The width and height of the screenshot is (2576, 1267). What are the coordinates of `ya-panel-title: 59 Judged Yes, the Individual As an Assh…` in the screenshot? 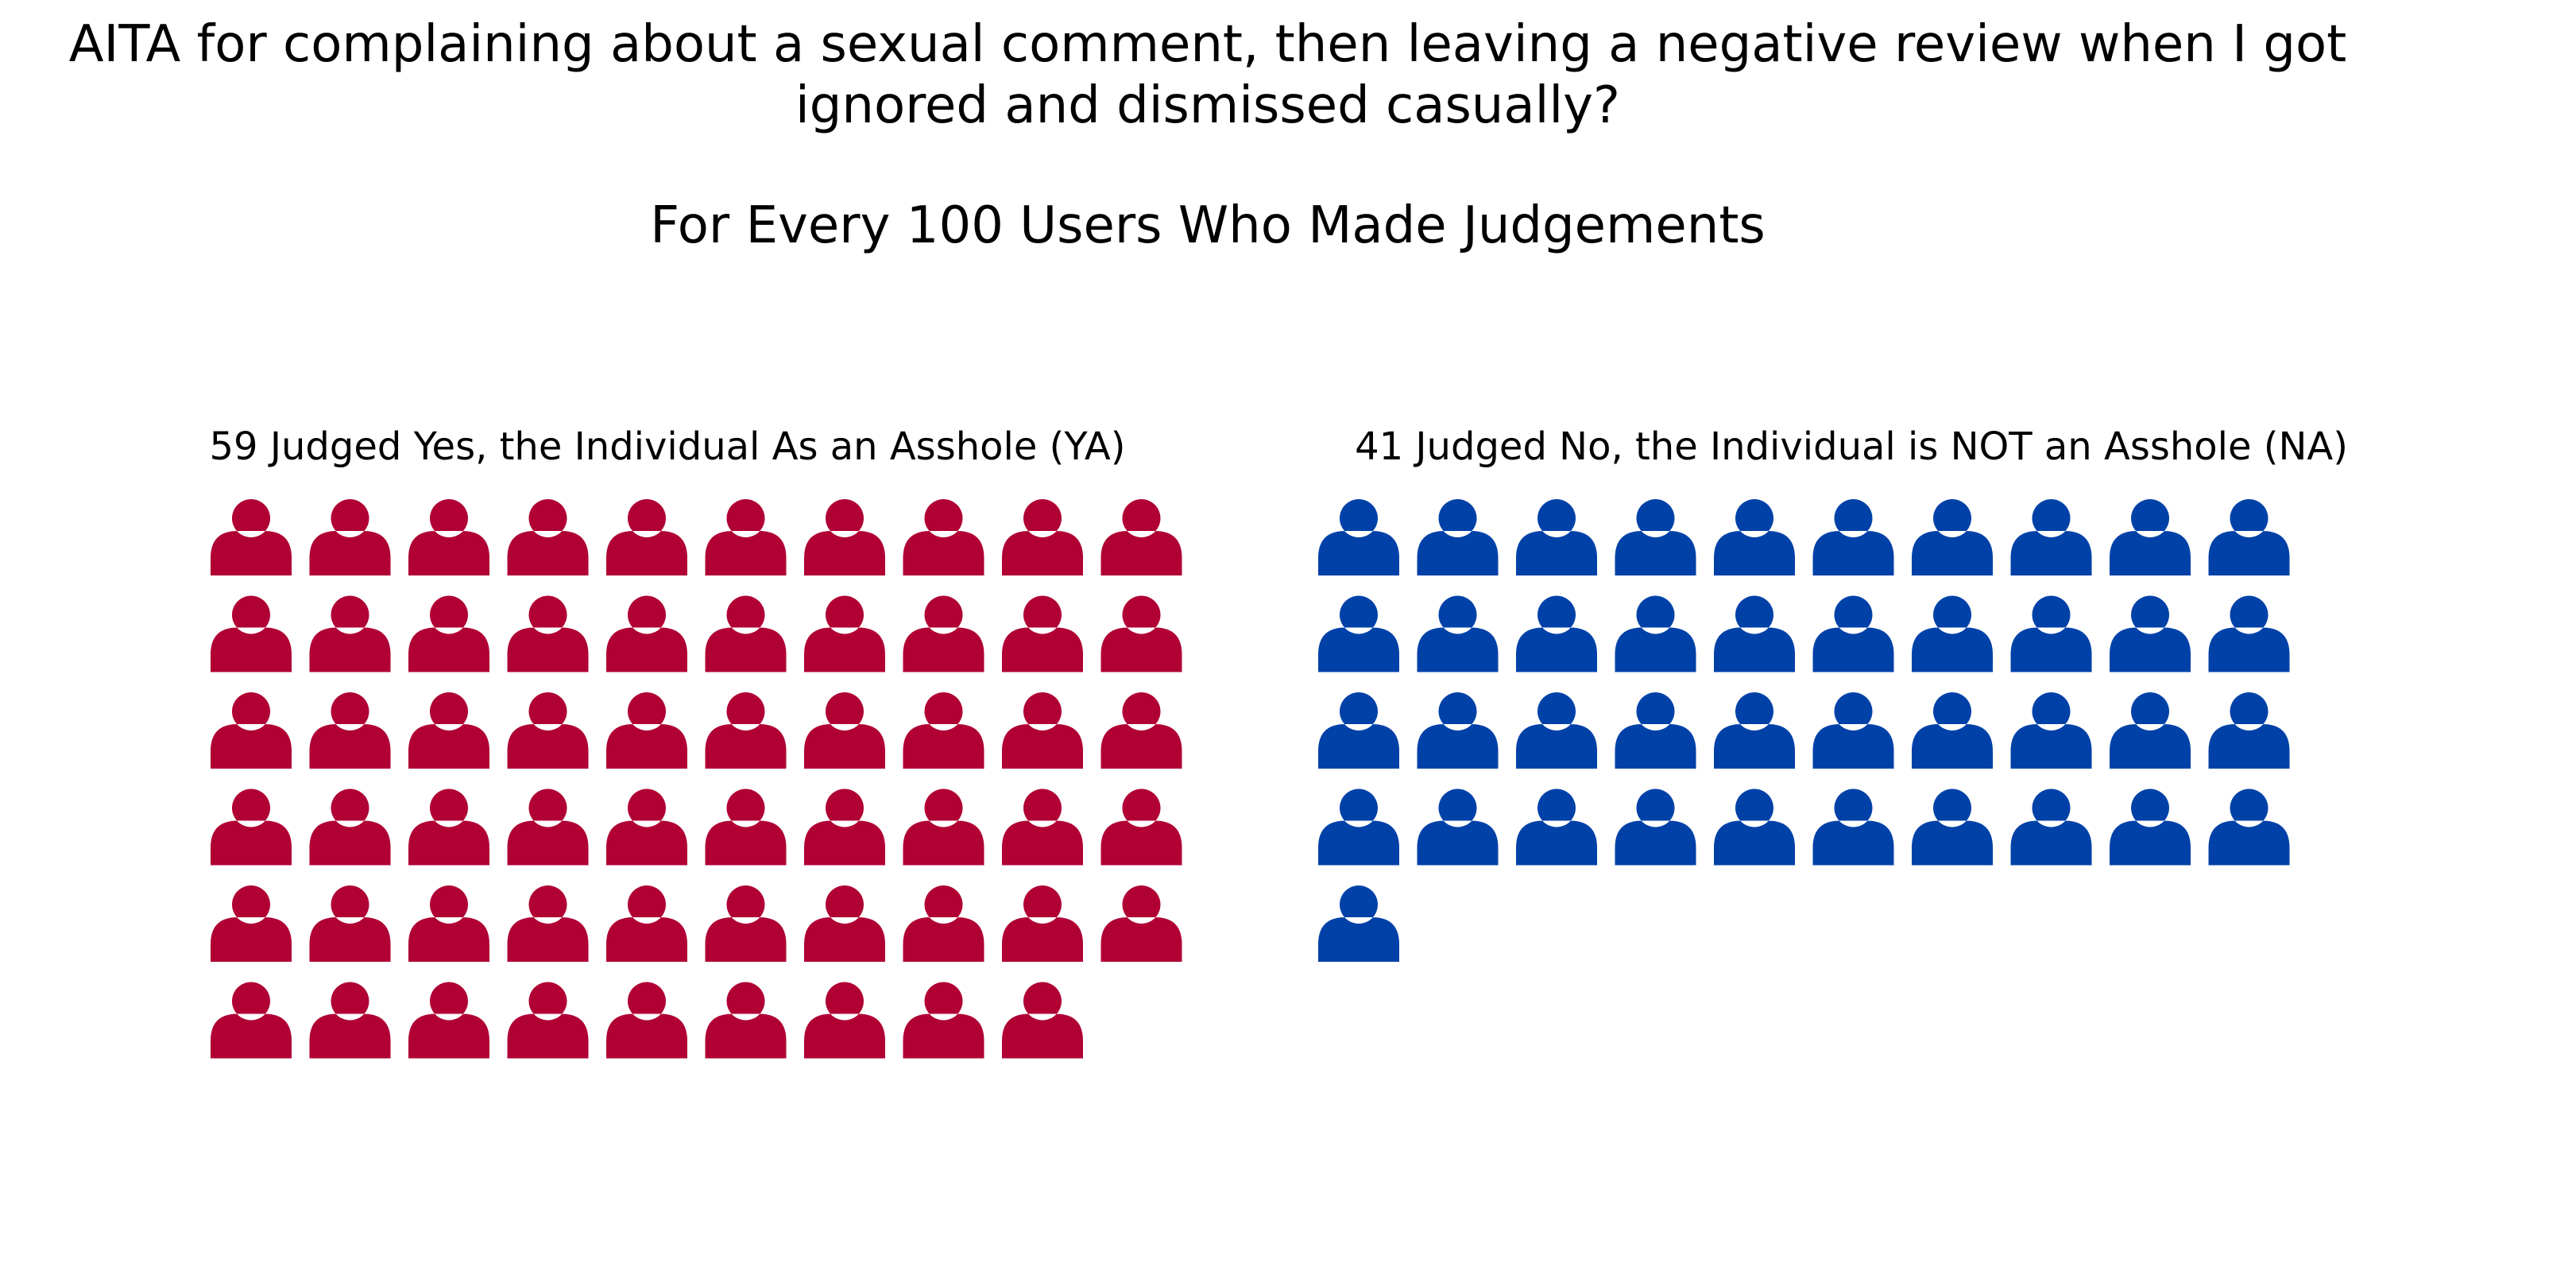 It's located at (667, 446).